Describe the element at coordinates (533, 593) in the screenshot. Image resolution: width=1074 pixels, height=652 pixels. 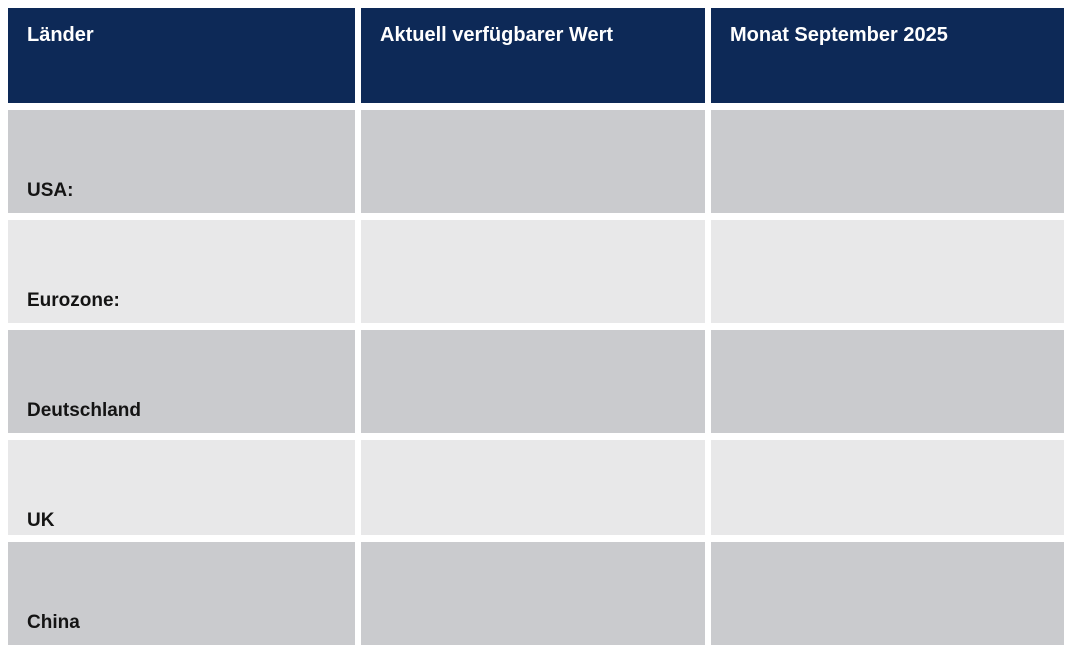
I see `current-value-cell: 0,7% (November) -2,2% (November)` at that location.